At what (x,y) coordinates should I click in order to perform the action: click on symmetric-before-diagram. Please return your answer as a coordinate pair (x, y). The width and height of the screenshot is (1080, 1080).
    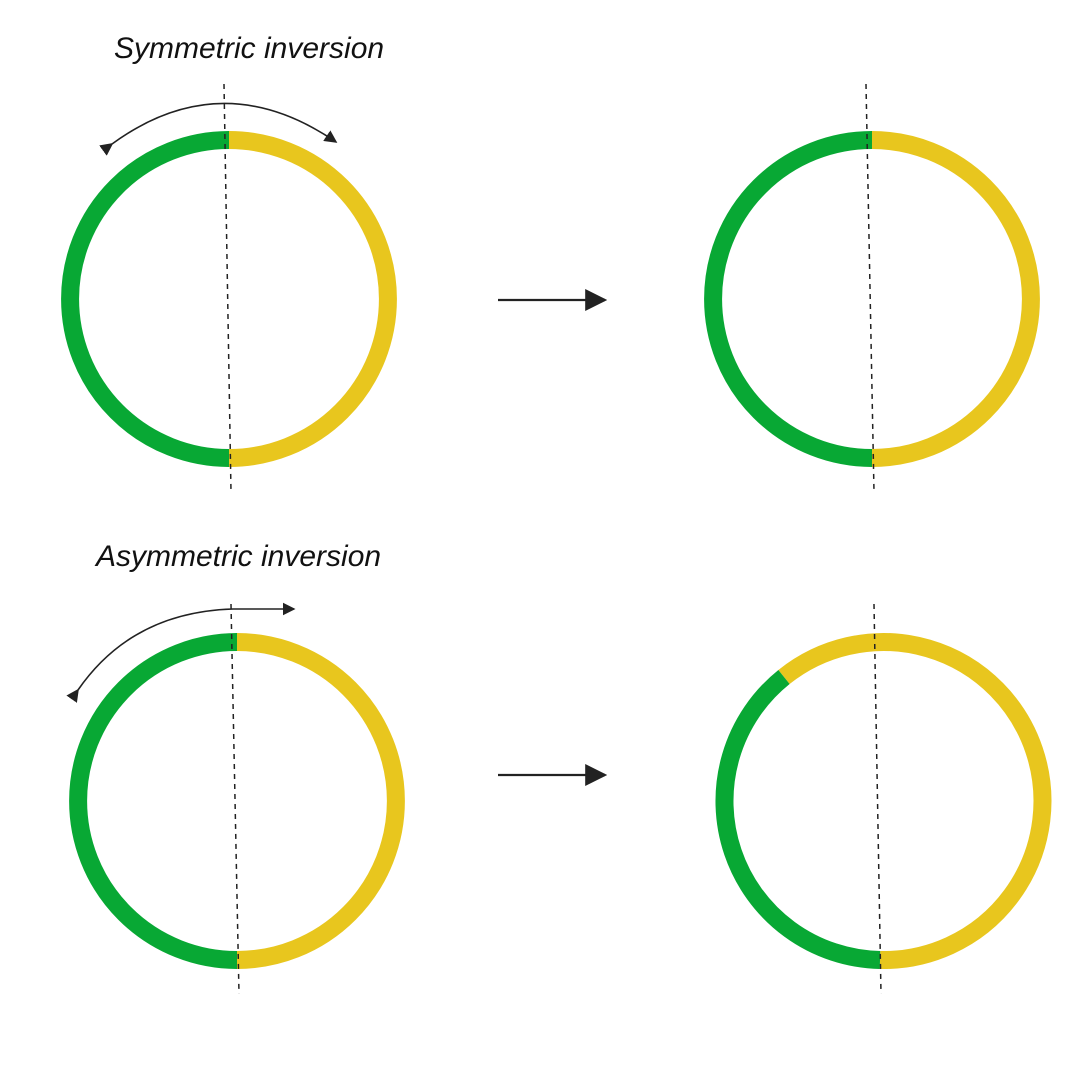
    Looking at the image, I should click on (229, 288).